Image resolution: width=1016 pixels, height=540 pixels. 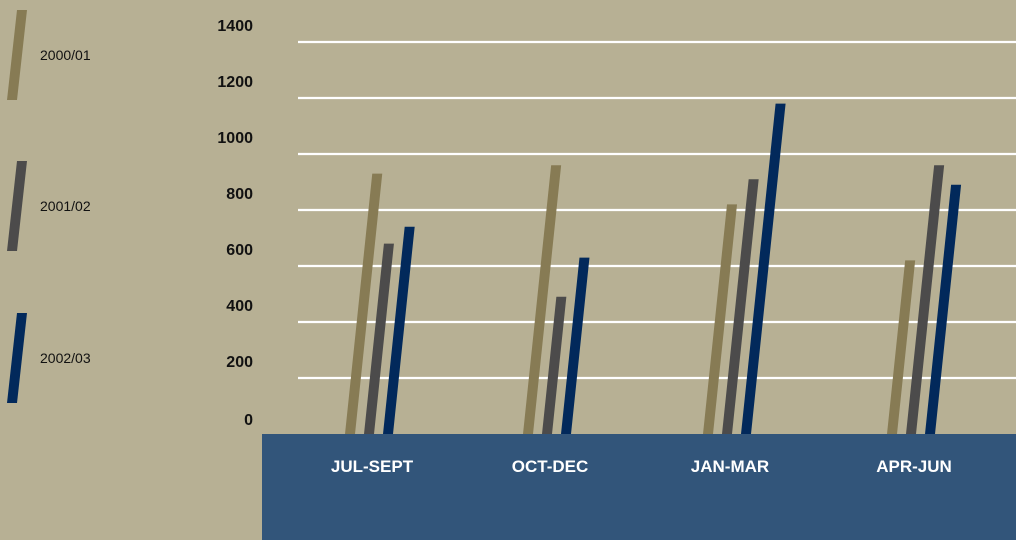 I want to click on bar-2000-01-oct-dec, so click(x=542, y=299).